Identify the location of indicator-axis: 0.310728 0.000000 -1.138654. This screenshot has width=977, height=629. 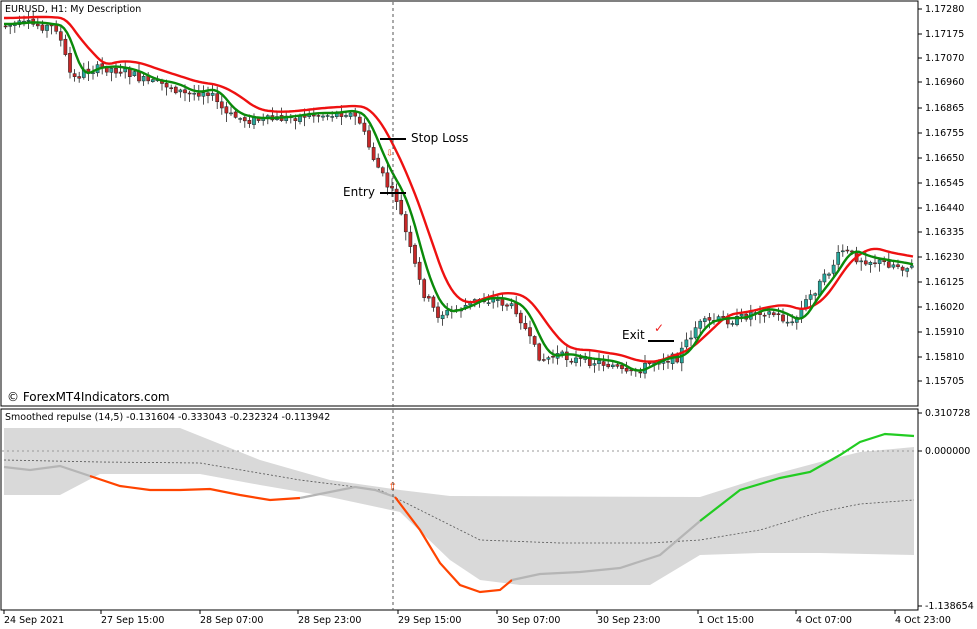
(946, 510).